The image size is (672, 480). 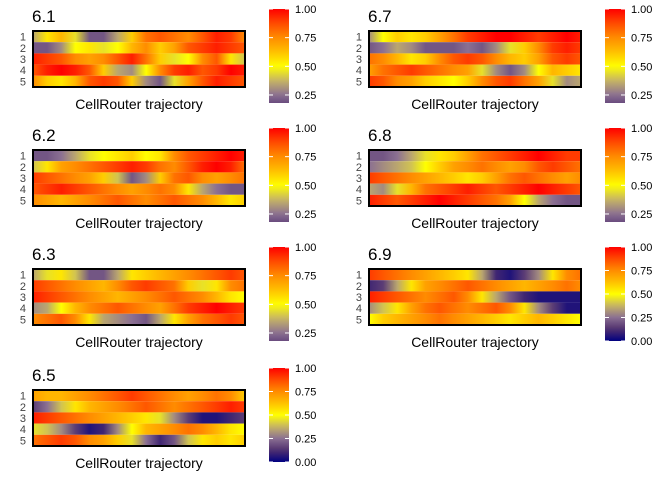 I want to click on panel-title: 6.2, so click(x=44, y=135).